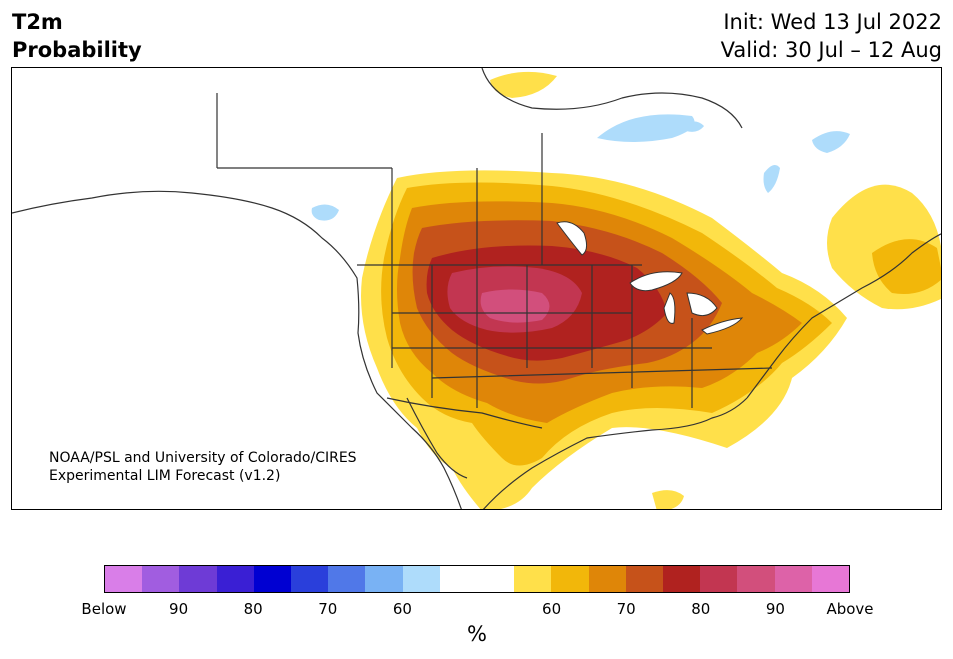  What do you see at coordinates (612, 98) in the screenshot?
I see `hudson-bay` at bounding box center [612, 98].